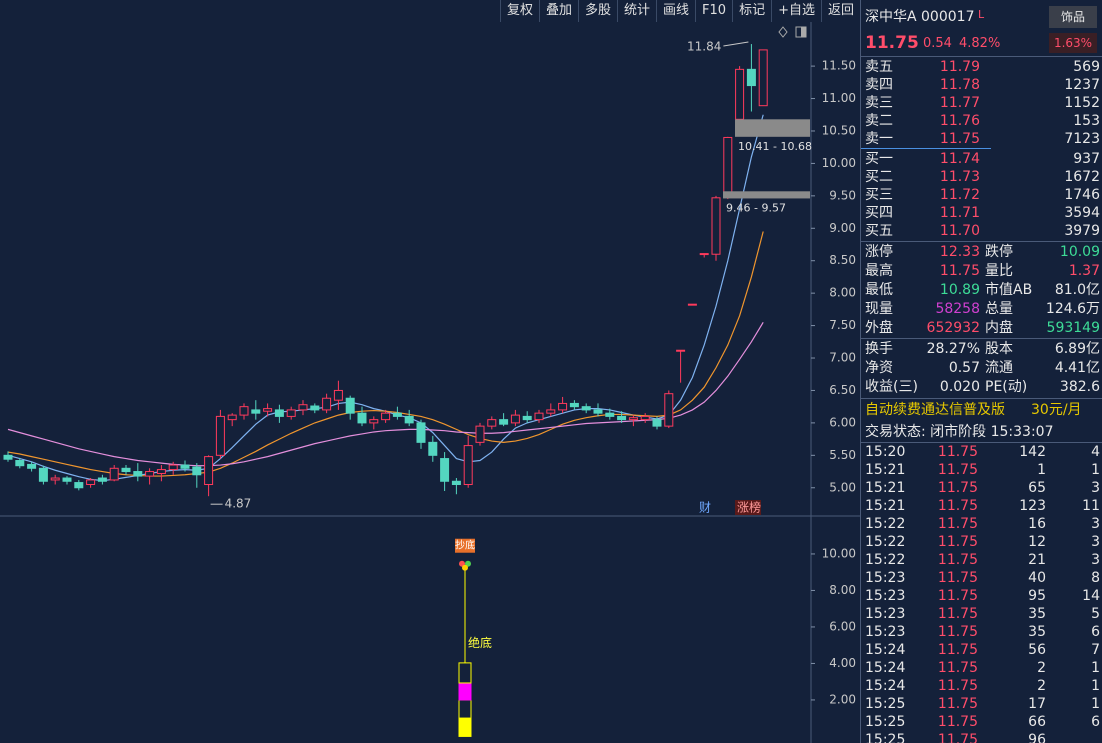  I want to click on toolbar-button: 统计, so click(636, 11).